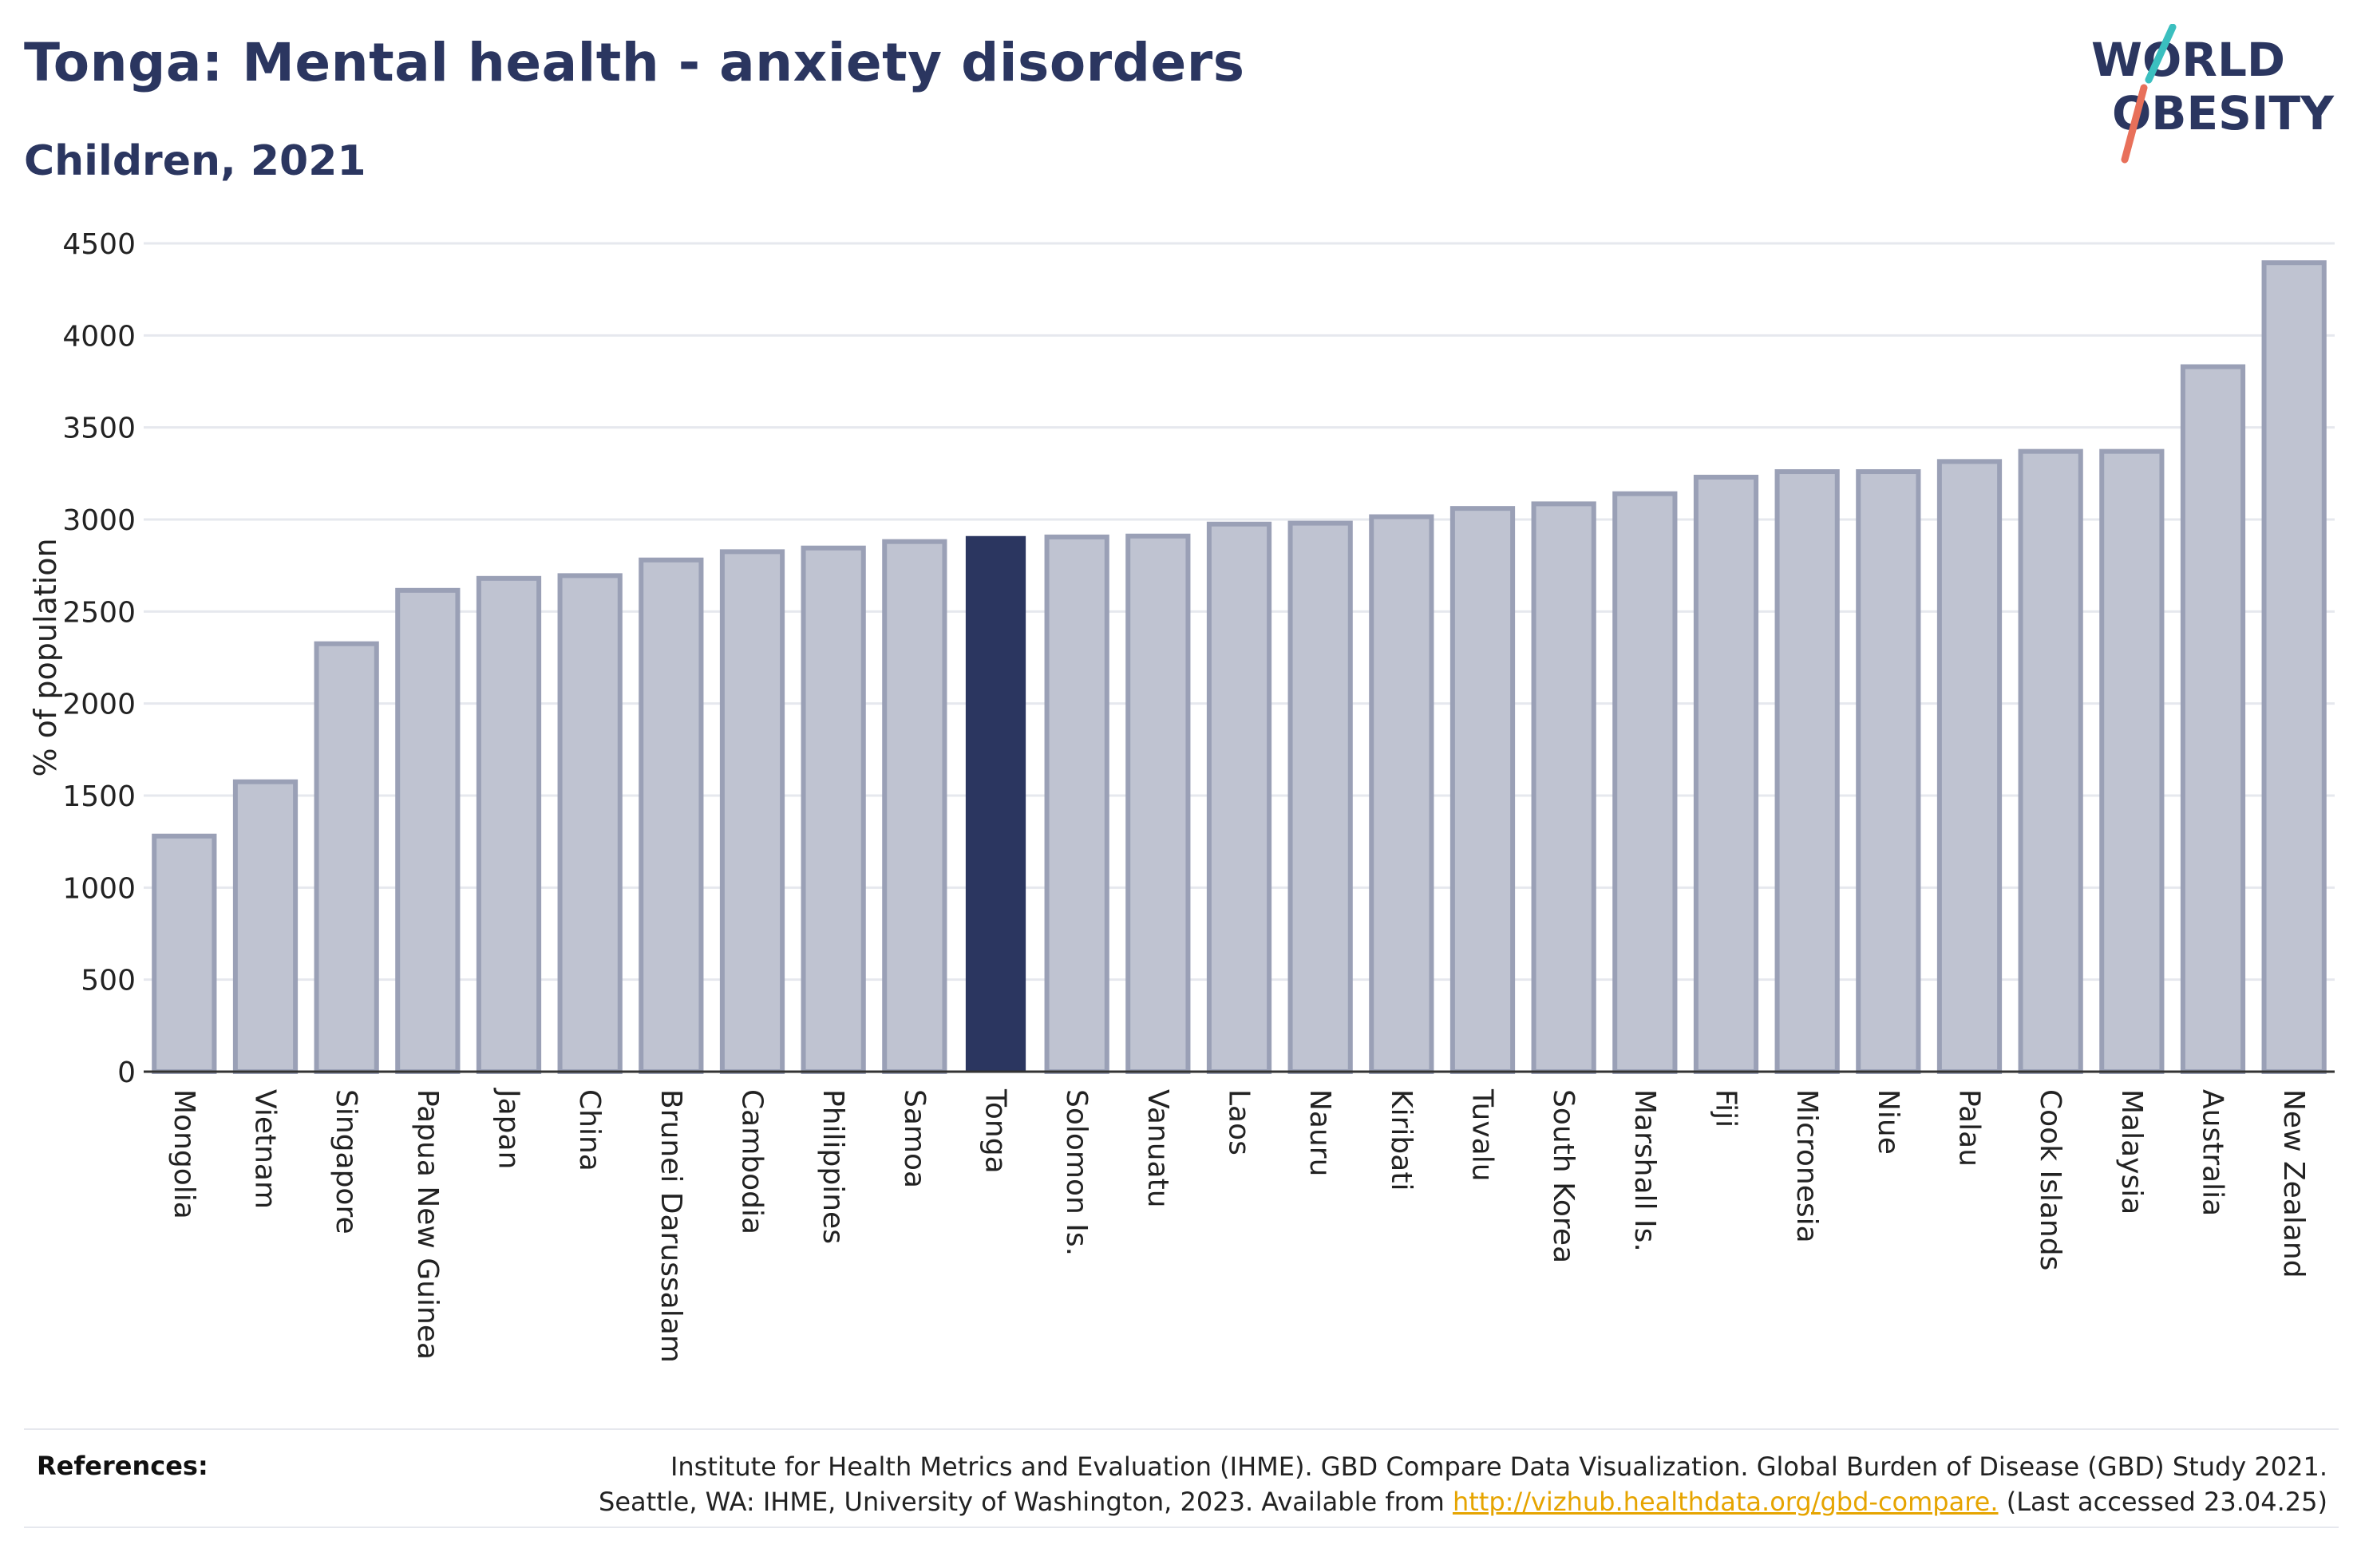 This screenshot has height=1568, width=2361. What do you see at coordinates (1076, 1172) in the screenshot?
I see `x-tick-label: Solomon Is.` at bounding box center [1076, 1172].